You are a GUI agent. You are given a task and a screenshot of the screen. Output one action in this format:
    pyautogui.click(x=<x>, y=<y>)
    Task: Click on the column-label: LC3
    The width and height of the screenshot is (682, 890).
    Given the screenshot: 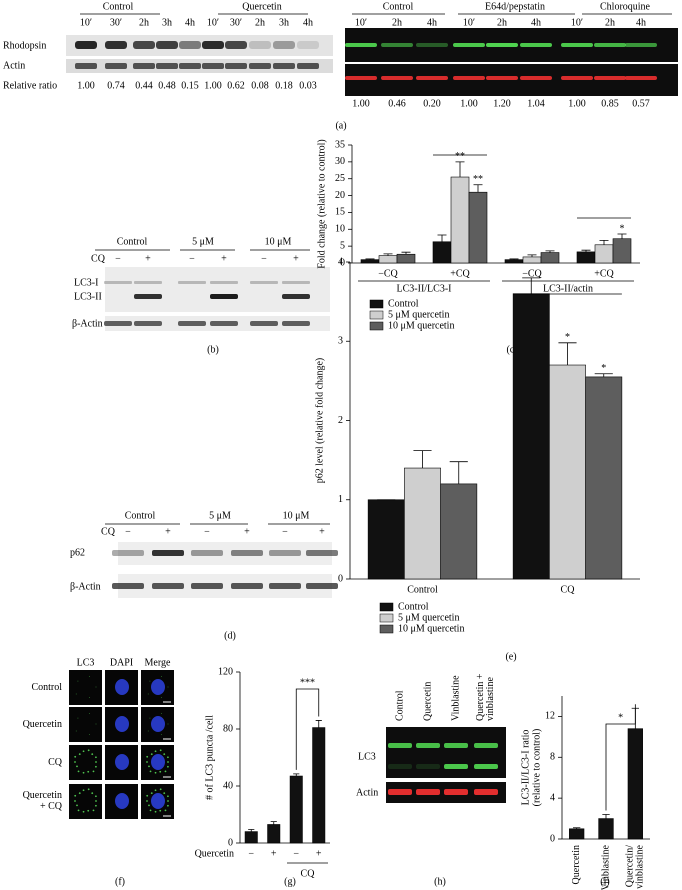 What is the action you would take?
    pyautogui.click(x=86, y=662)
    